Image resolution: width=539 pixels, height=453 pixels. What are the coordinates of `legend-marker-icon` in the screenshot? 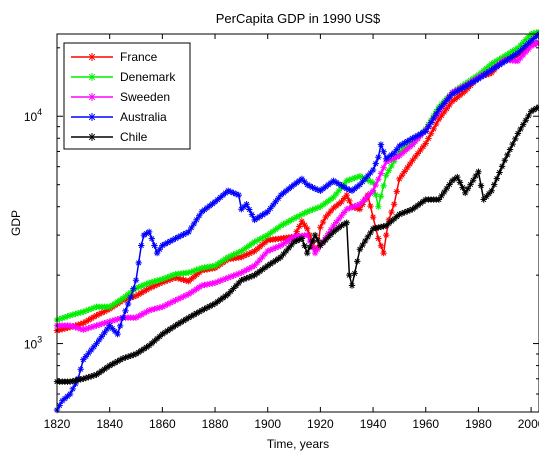 It's located at (92, 57).